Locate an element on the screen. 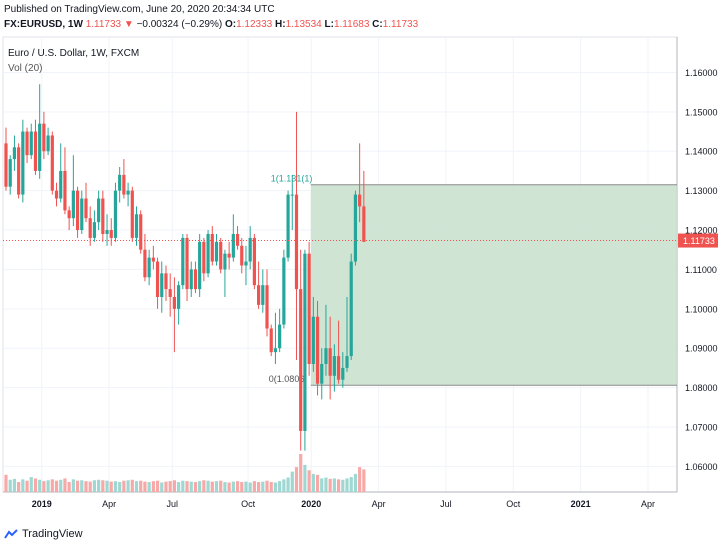 This screenshot has height=550, width=719. open-label: O: is located at coordinates (230, 24).